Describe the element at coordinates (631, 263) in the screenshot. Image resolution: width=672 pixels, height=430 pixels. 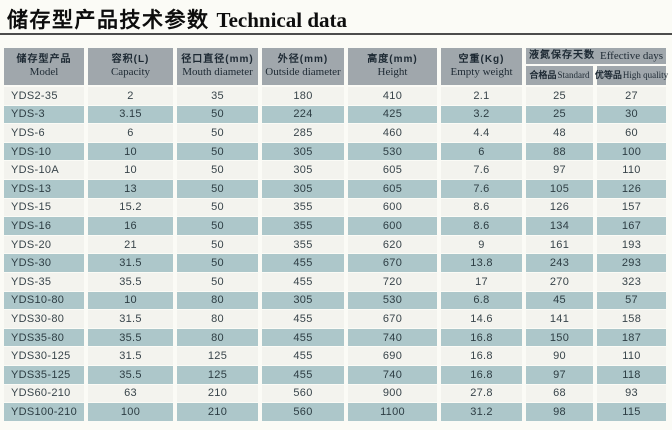
I see `cell-high-quality-days: 293` at that location.